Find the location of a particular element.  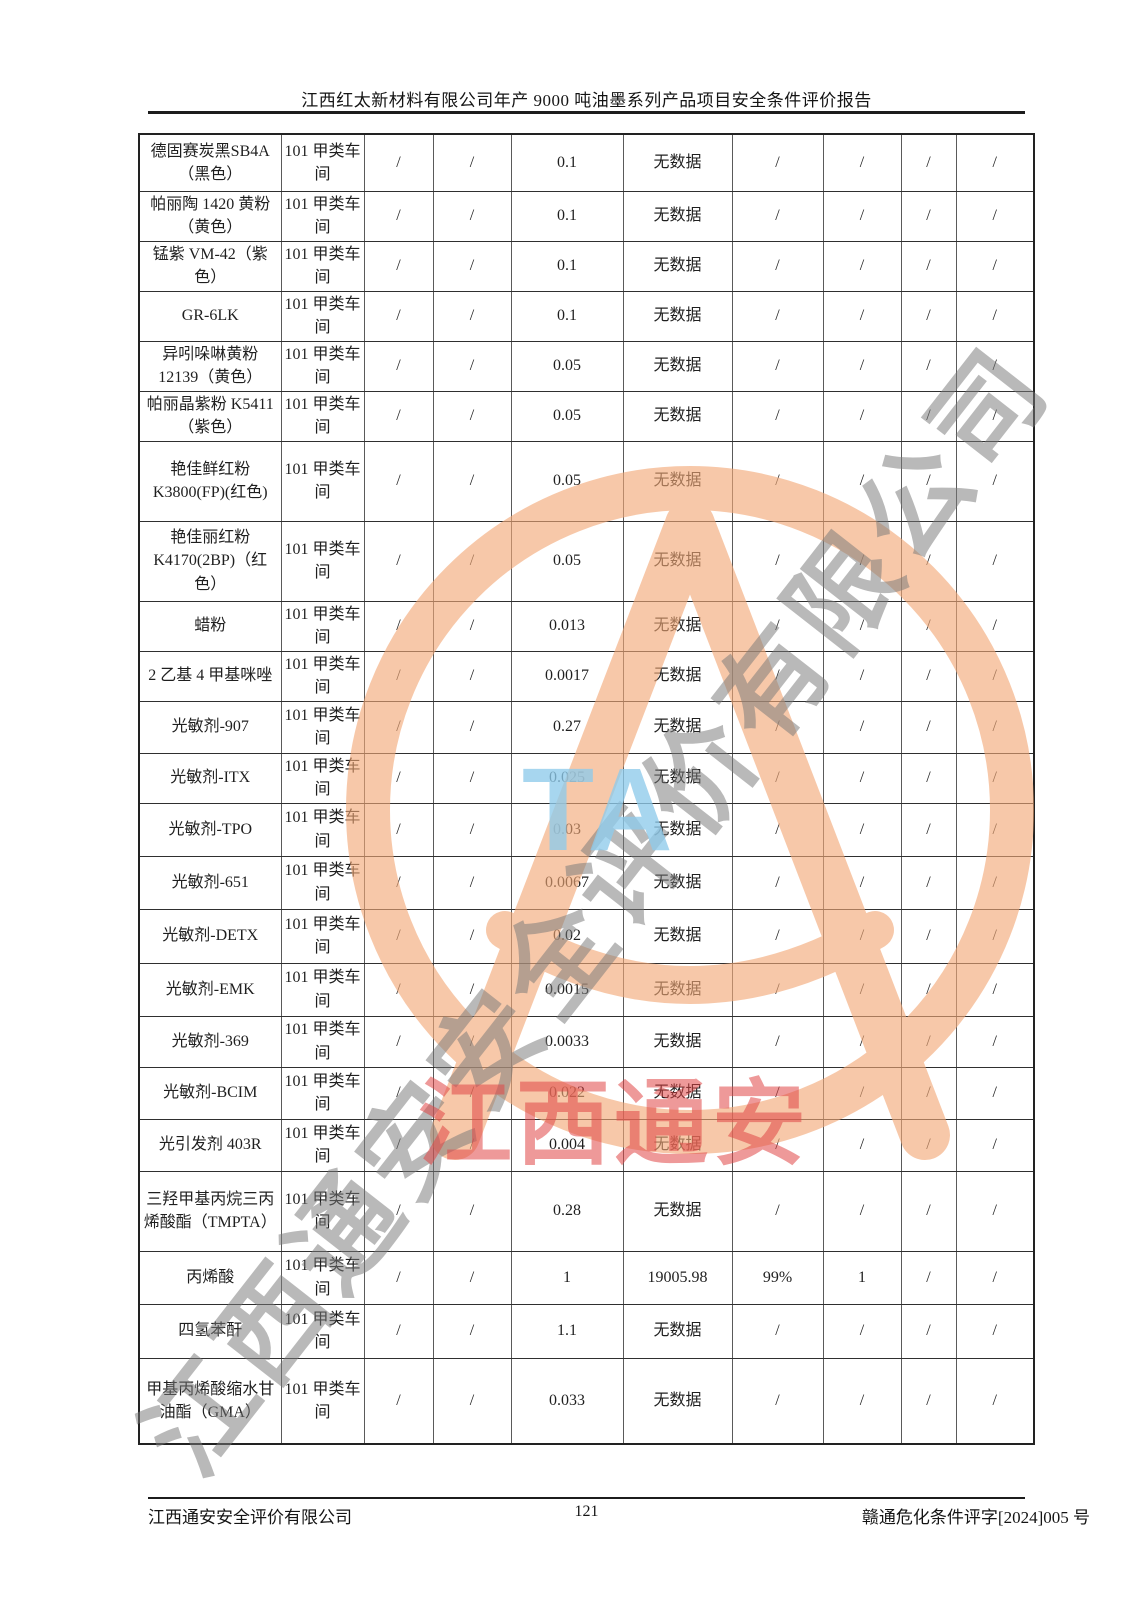

table-row: 光敏剂-369 101 甲类车间 //0.0033 无数据 / / / / is located at coordinates (586, 1041).